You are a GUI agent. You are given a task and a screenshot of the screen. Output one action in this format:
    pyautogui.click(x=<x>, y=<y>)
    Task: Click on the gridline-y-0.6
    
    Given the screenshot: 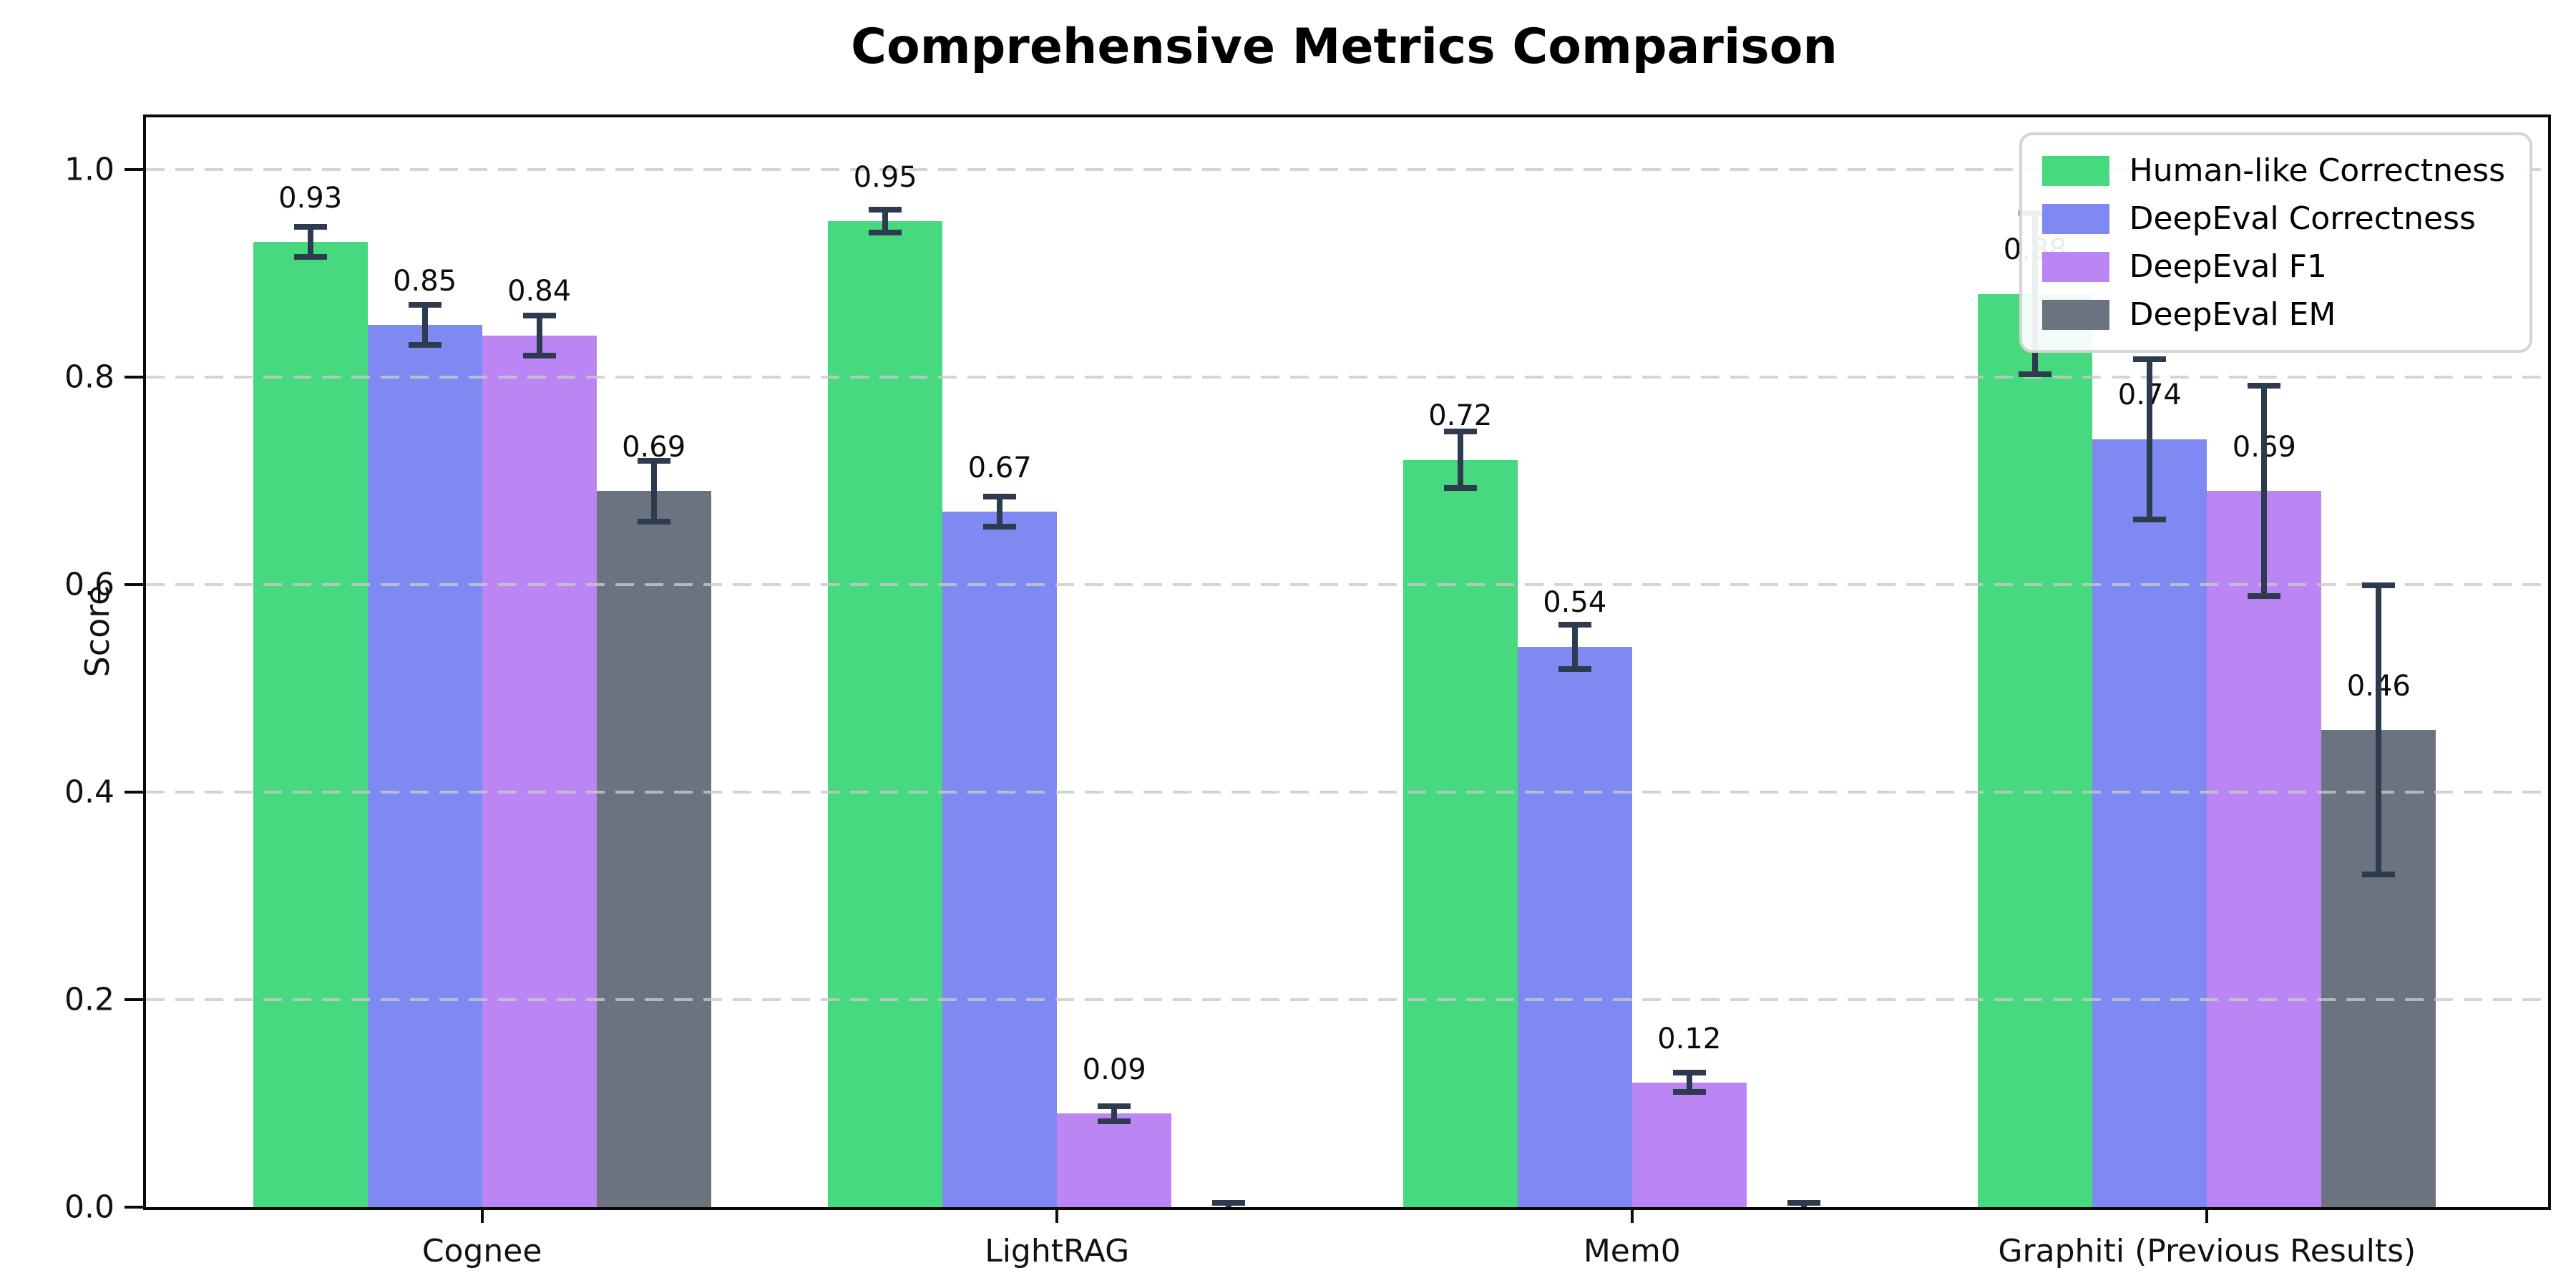 What is the action you would take?
    pyautogui.click(x=1347, y=584)
    